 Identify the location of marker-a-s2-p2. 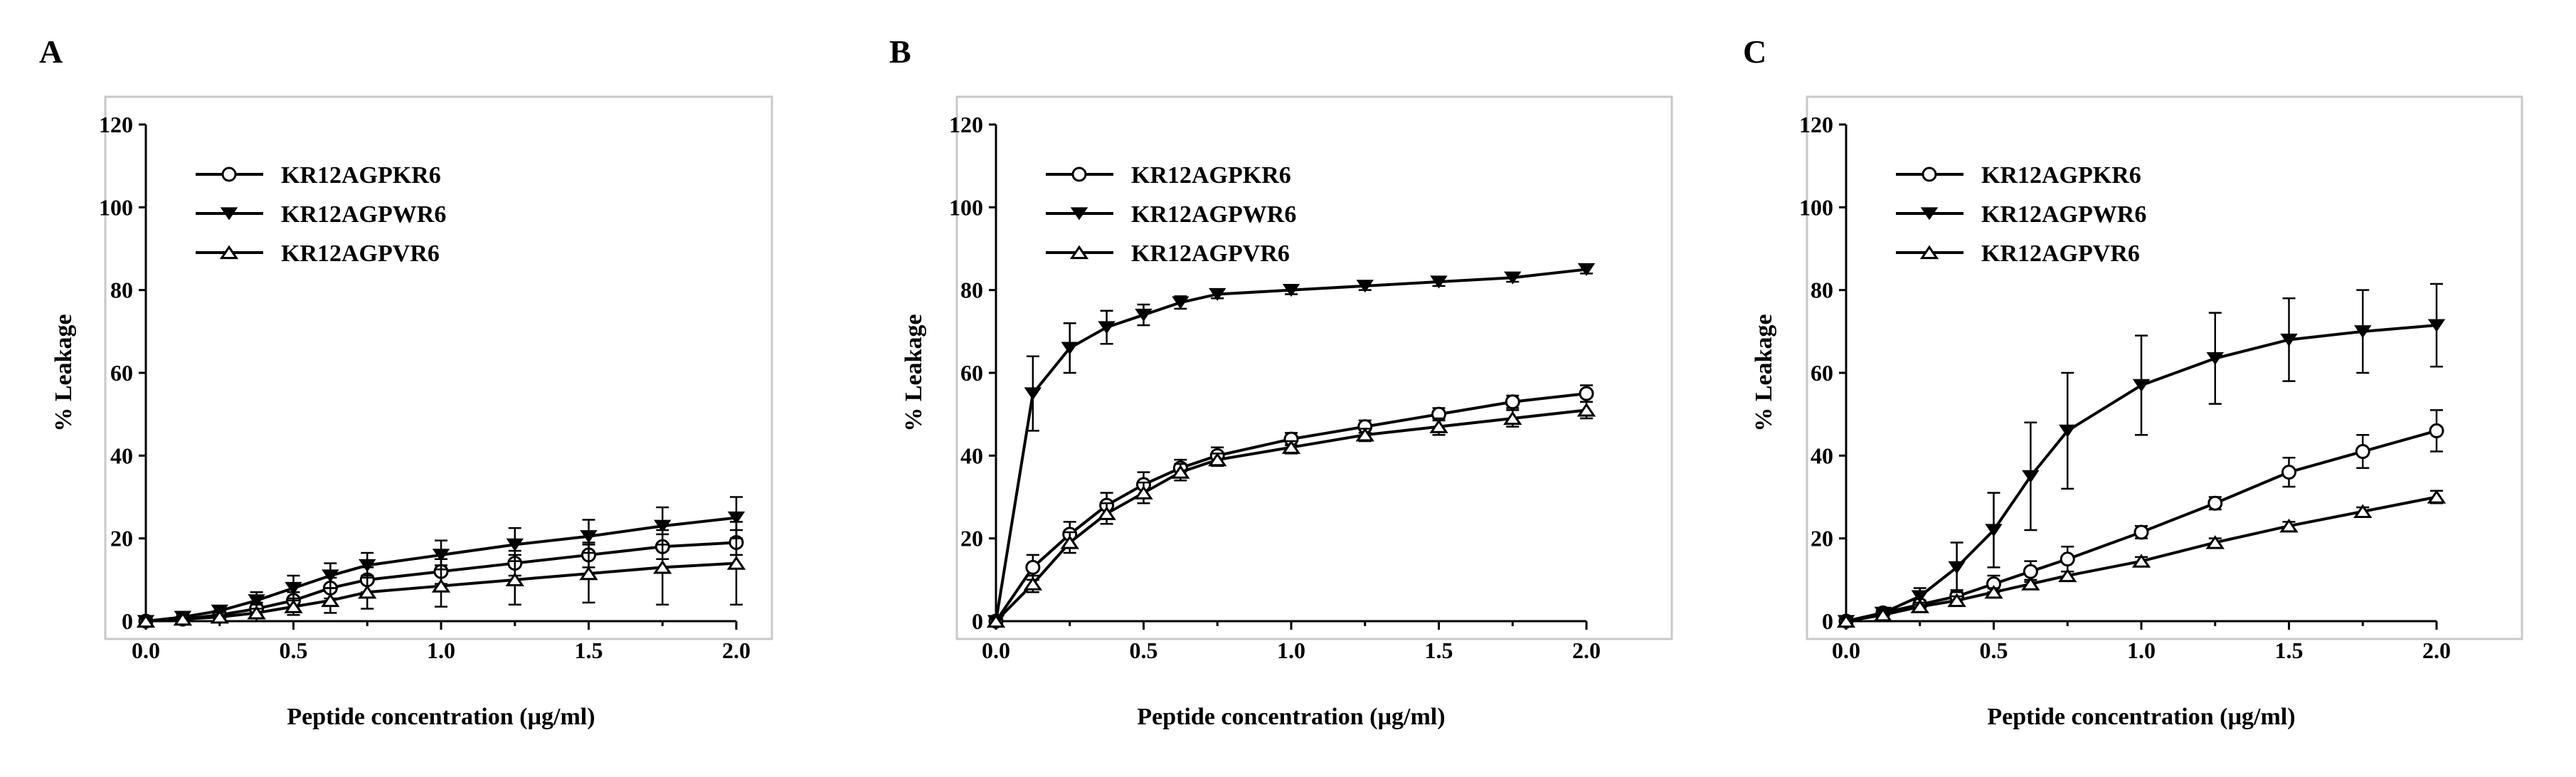
(219, 617).